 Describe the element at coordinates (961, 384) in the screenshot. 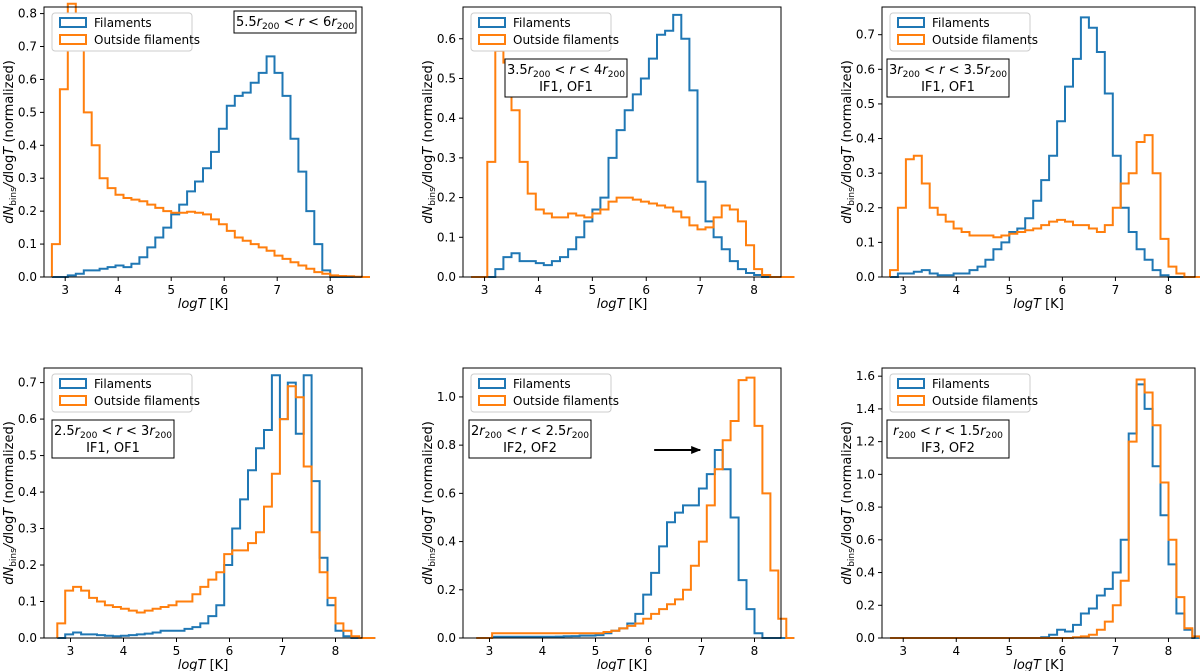

I see `legend-label-filaments: Filaments` at that location.